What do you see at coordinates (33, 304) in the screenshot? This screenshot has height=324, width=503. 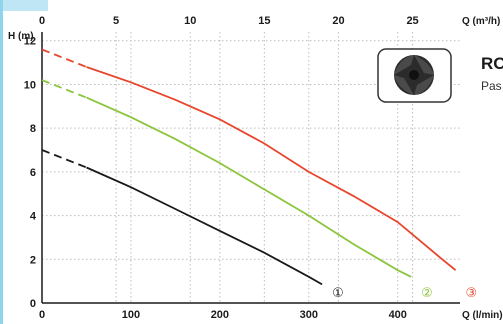 I see `y-tick-label: 0` at bounding box center [33, 304].